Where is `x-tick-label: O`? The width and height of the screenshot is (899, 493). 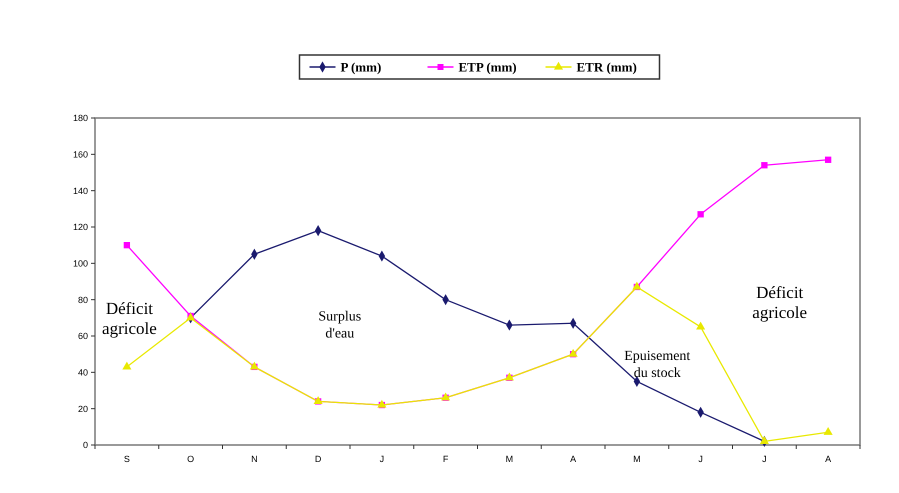
x-tick-label: O is located at coordinates (190, 459).